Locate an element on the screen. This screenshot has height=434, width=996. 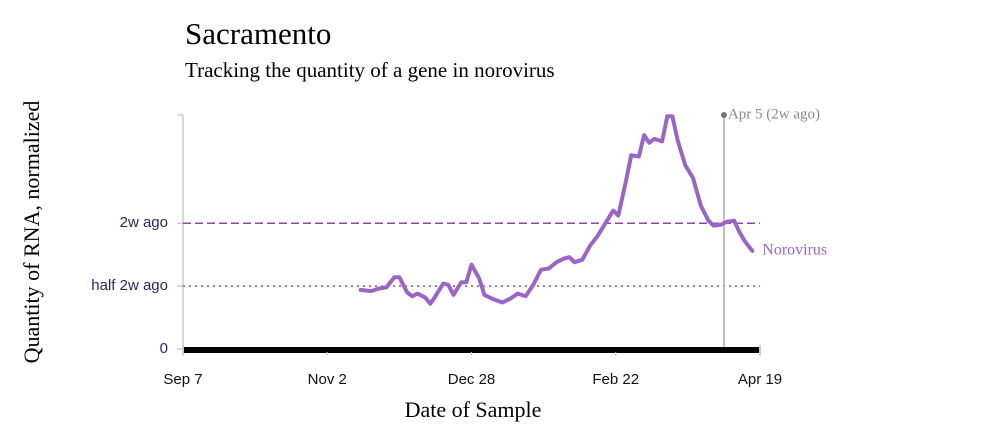
chart-title: Sacramento is located at coordinates (258, 33).